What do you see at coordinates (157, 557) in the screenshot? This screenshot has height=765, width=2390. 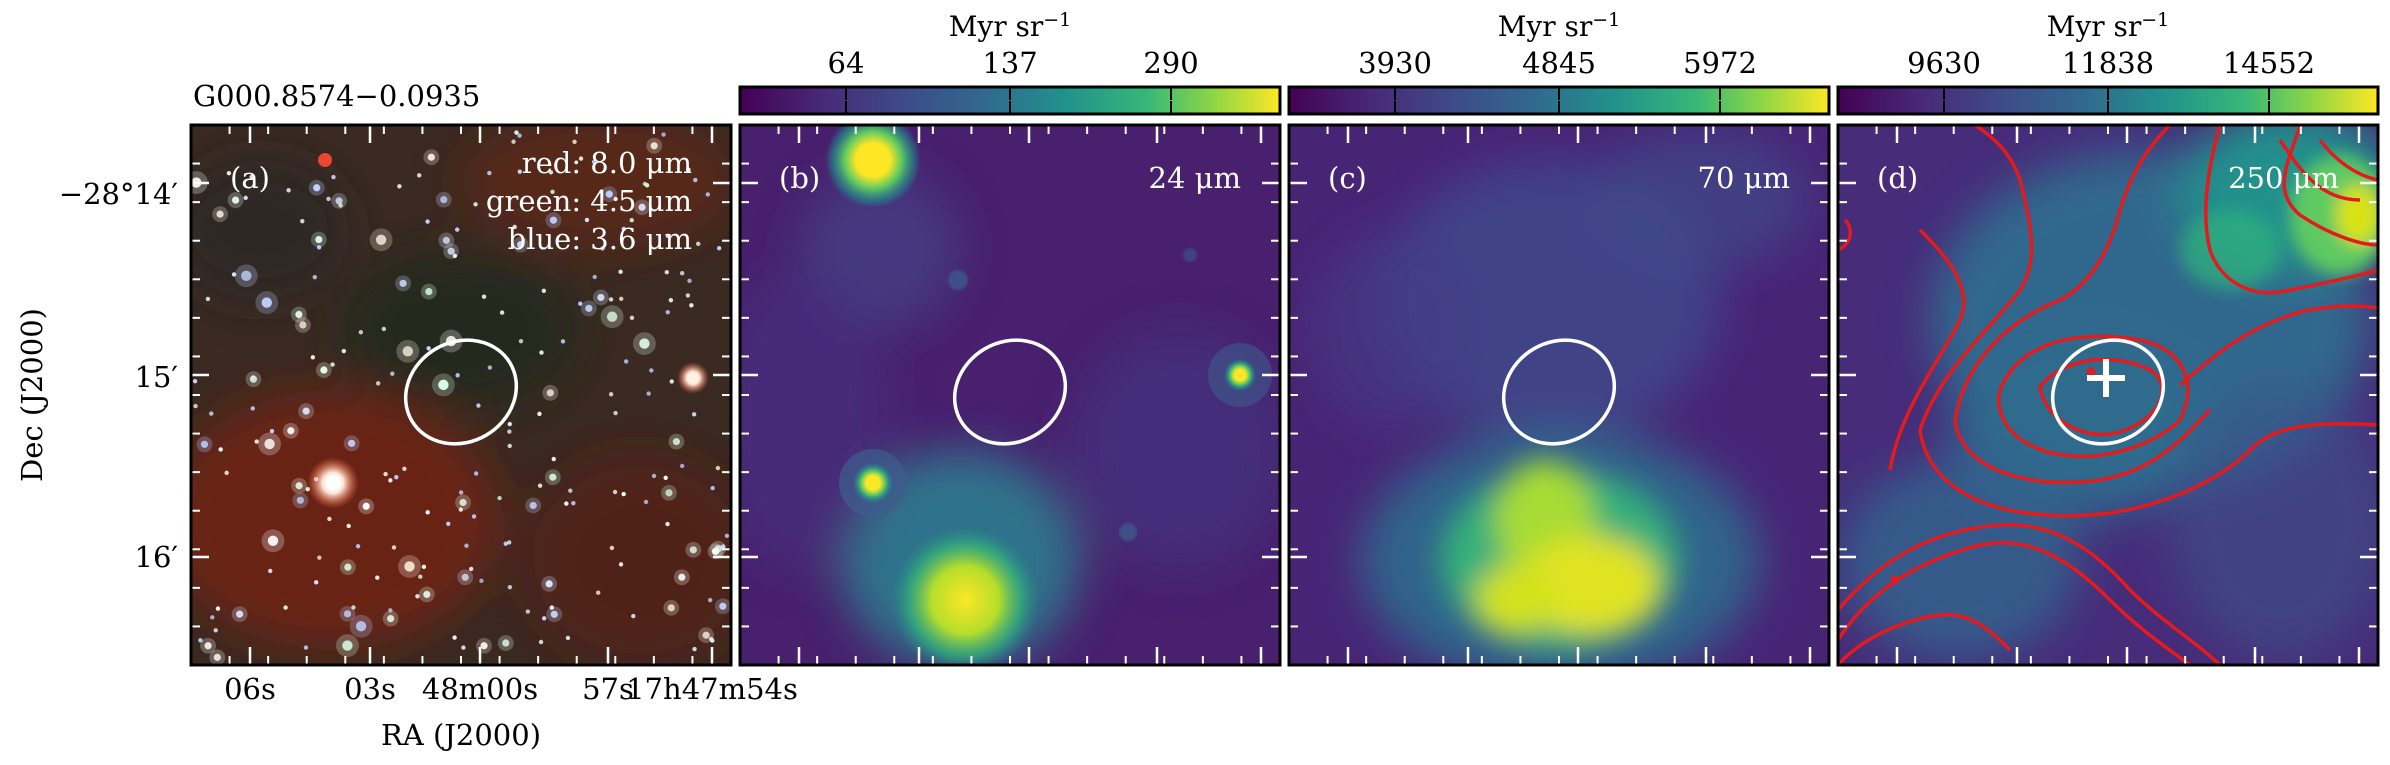 I see `dec-tick-3: 16′` at bounding box center [157, 557].